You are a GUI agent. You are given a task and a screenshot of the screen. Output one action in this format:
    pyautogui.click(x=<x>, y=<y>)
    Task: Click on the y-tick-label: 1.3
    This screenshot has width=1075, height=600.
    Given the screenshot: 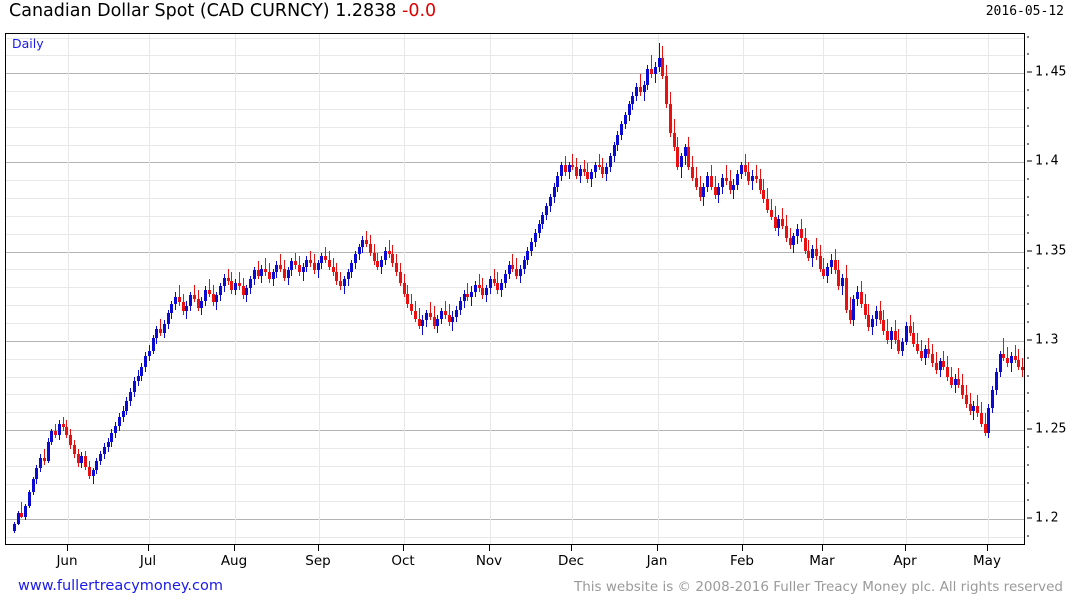 What is the action you would take?
    pyautogui.click(x=1047, y=340)
    